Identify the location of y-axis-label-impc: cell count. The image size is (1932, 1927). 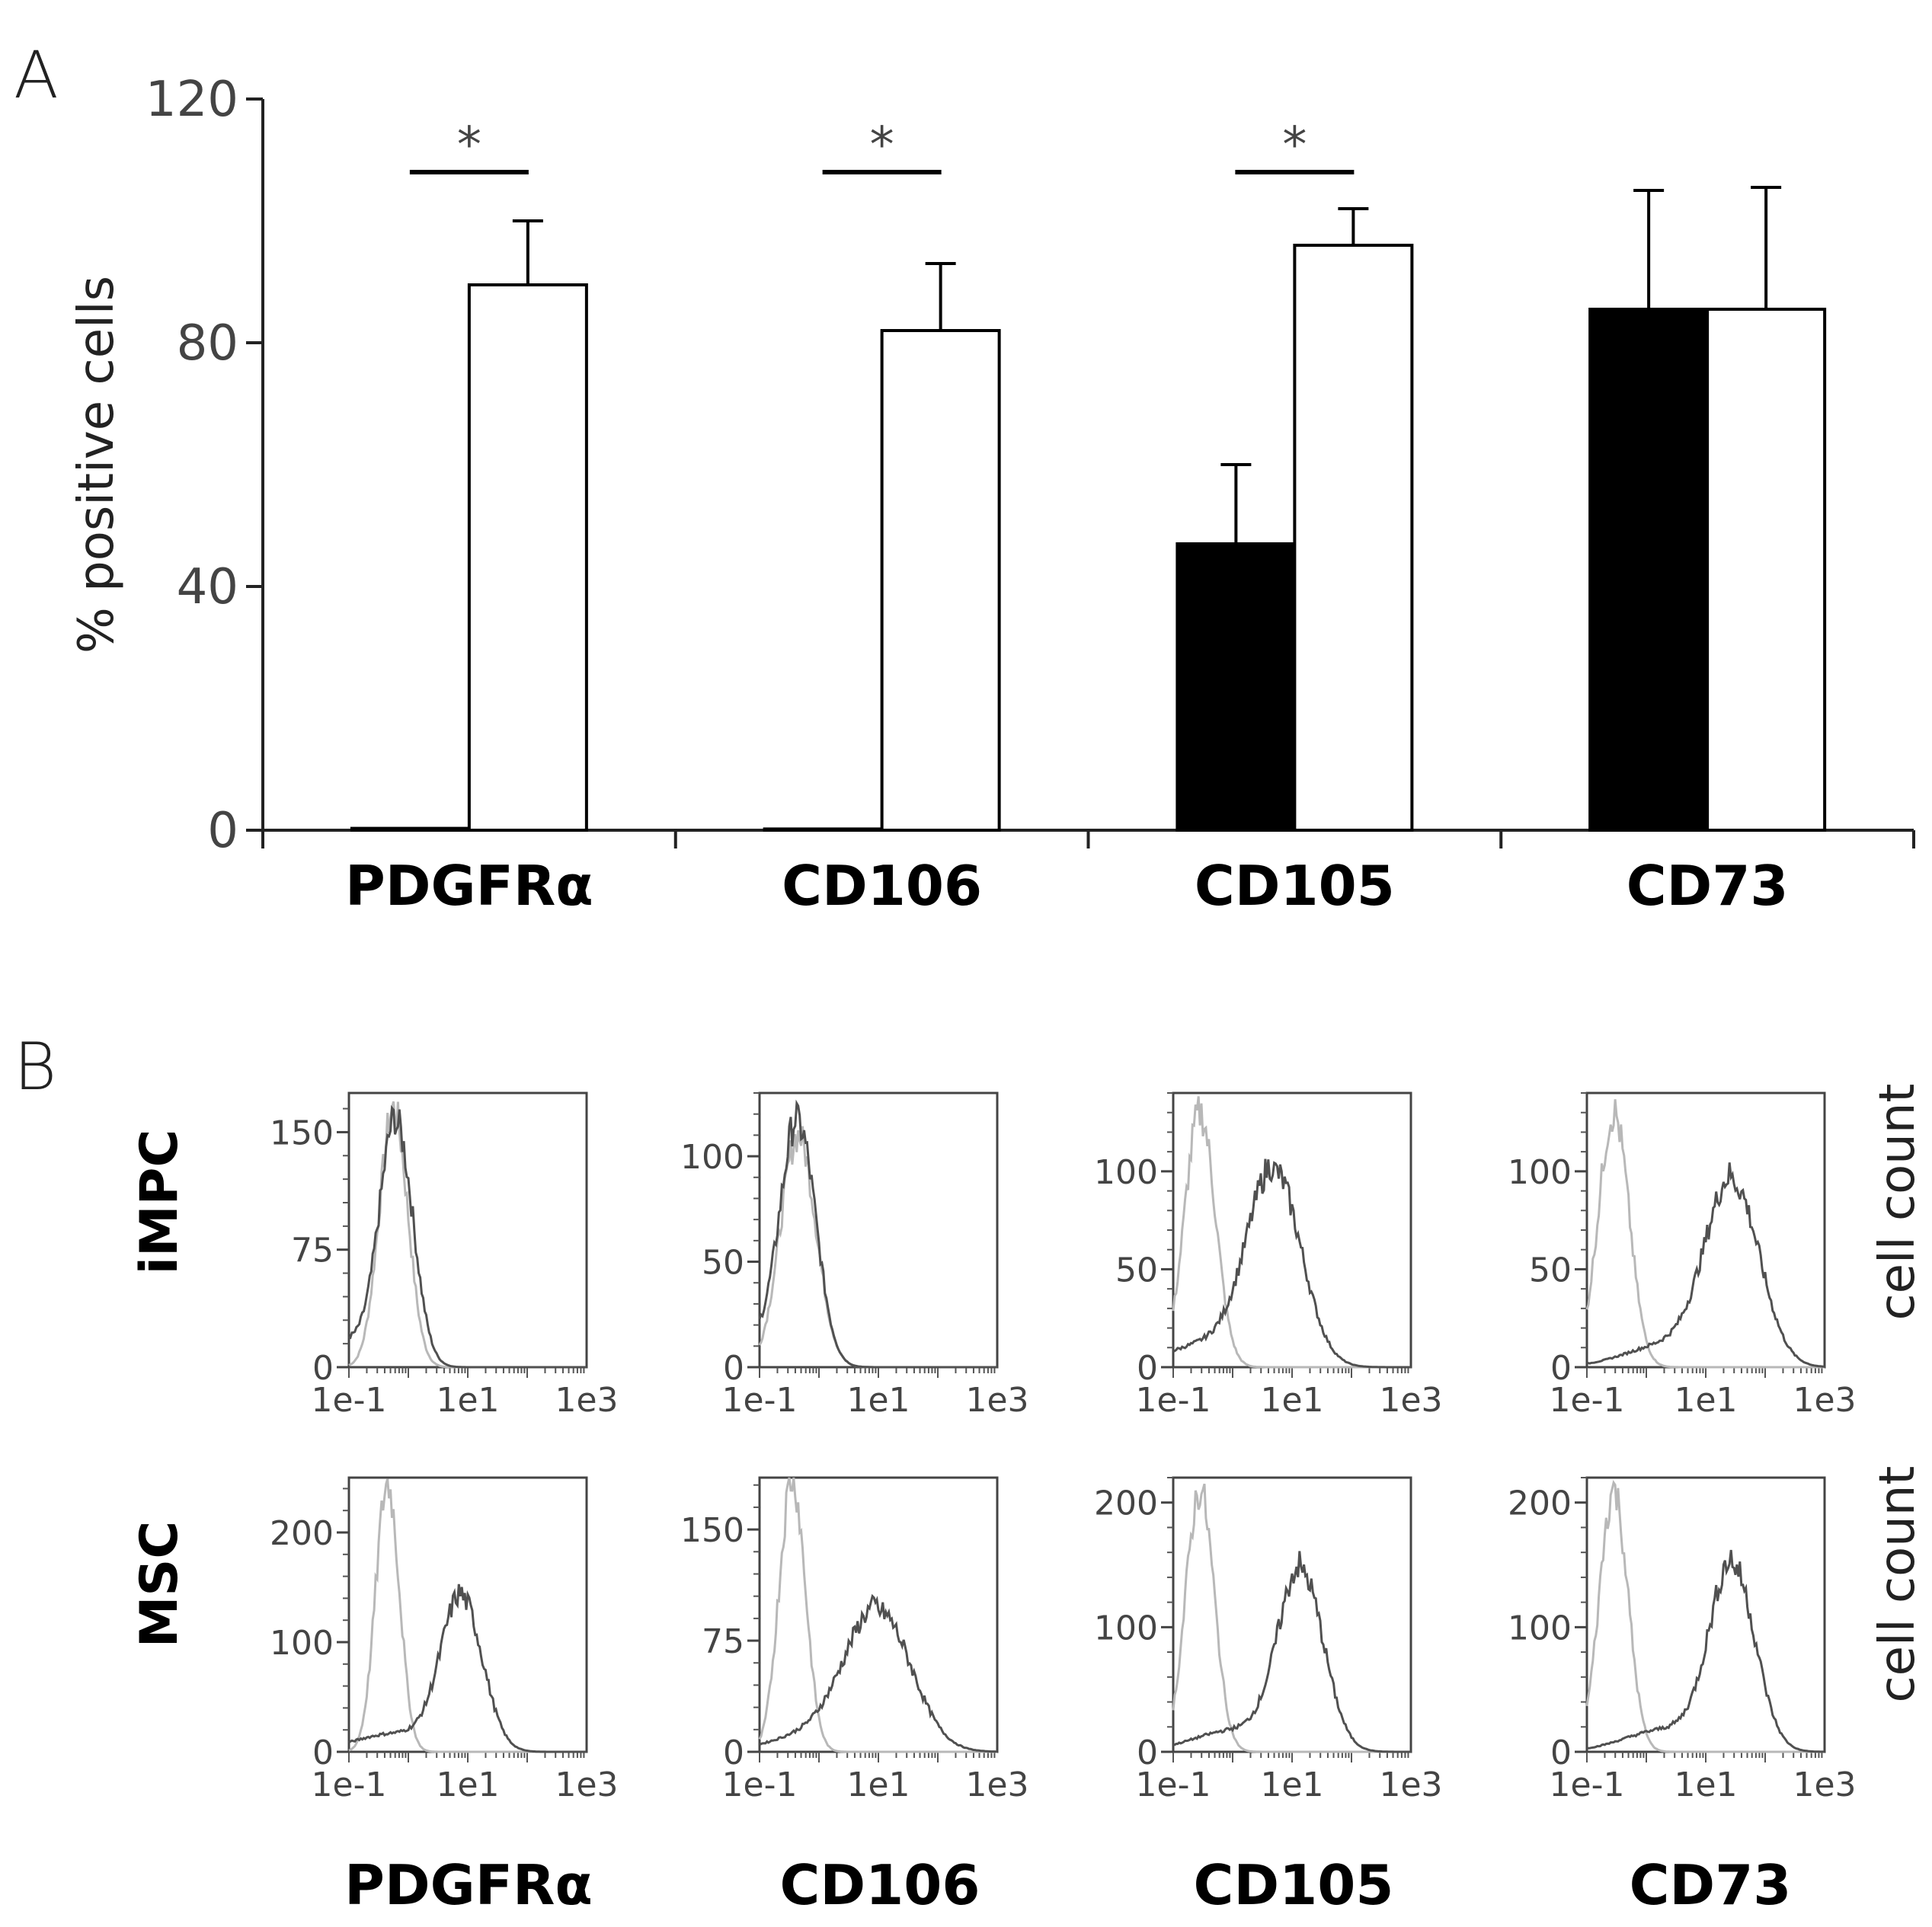
(1898, 1201).